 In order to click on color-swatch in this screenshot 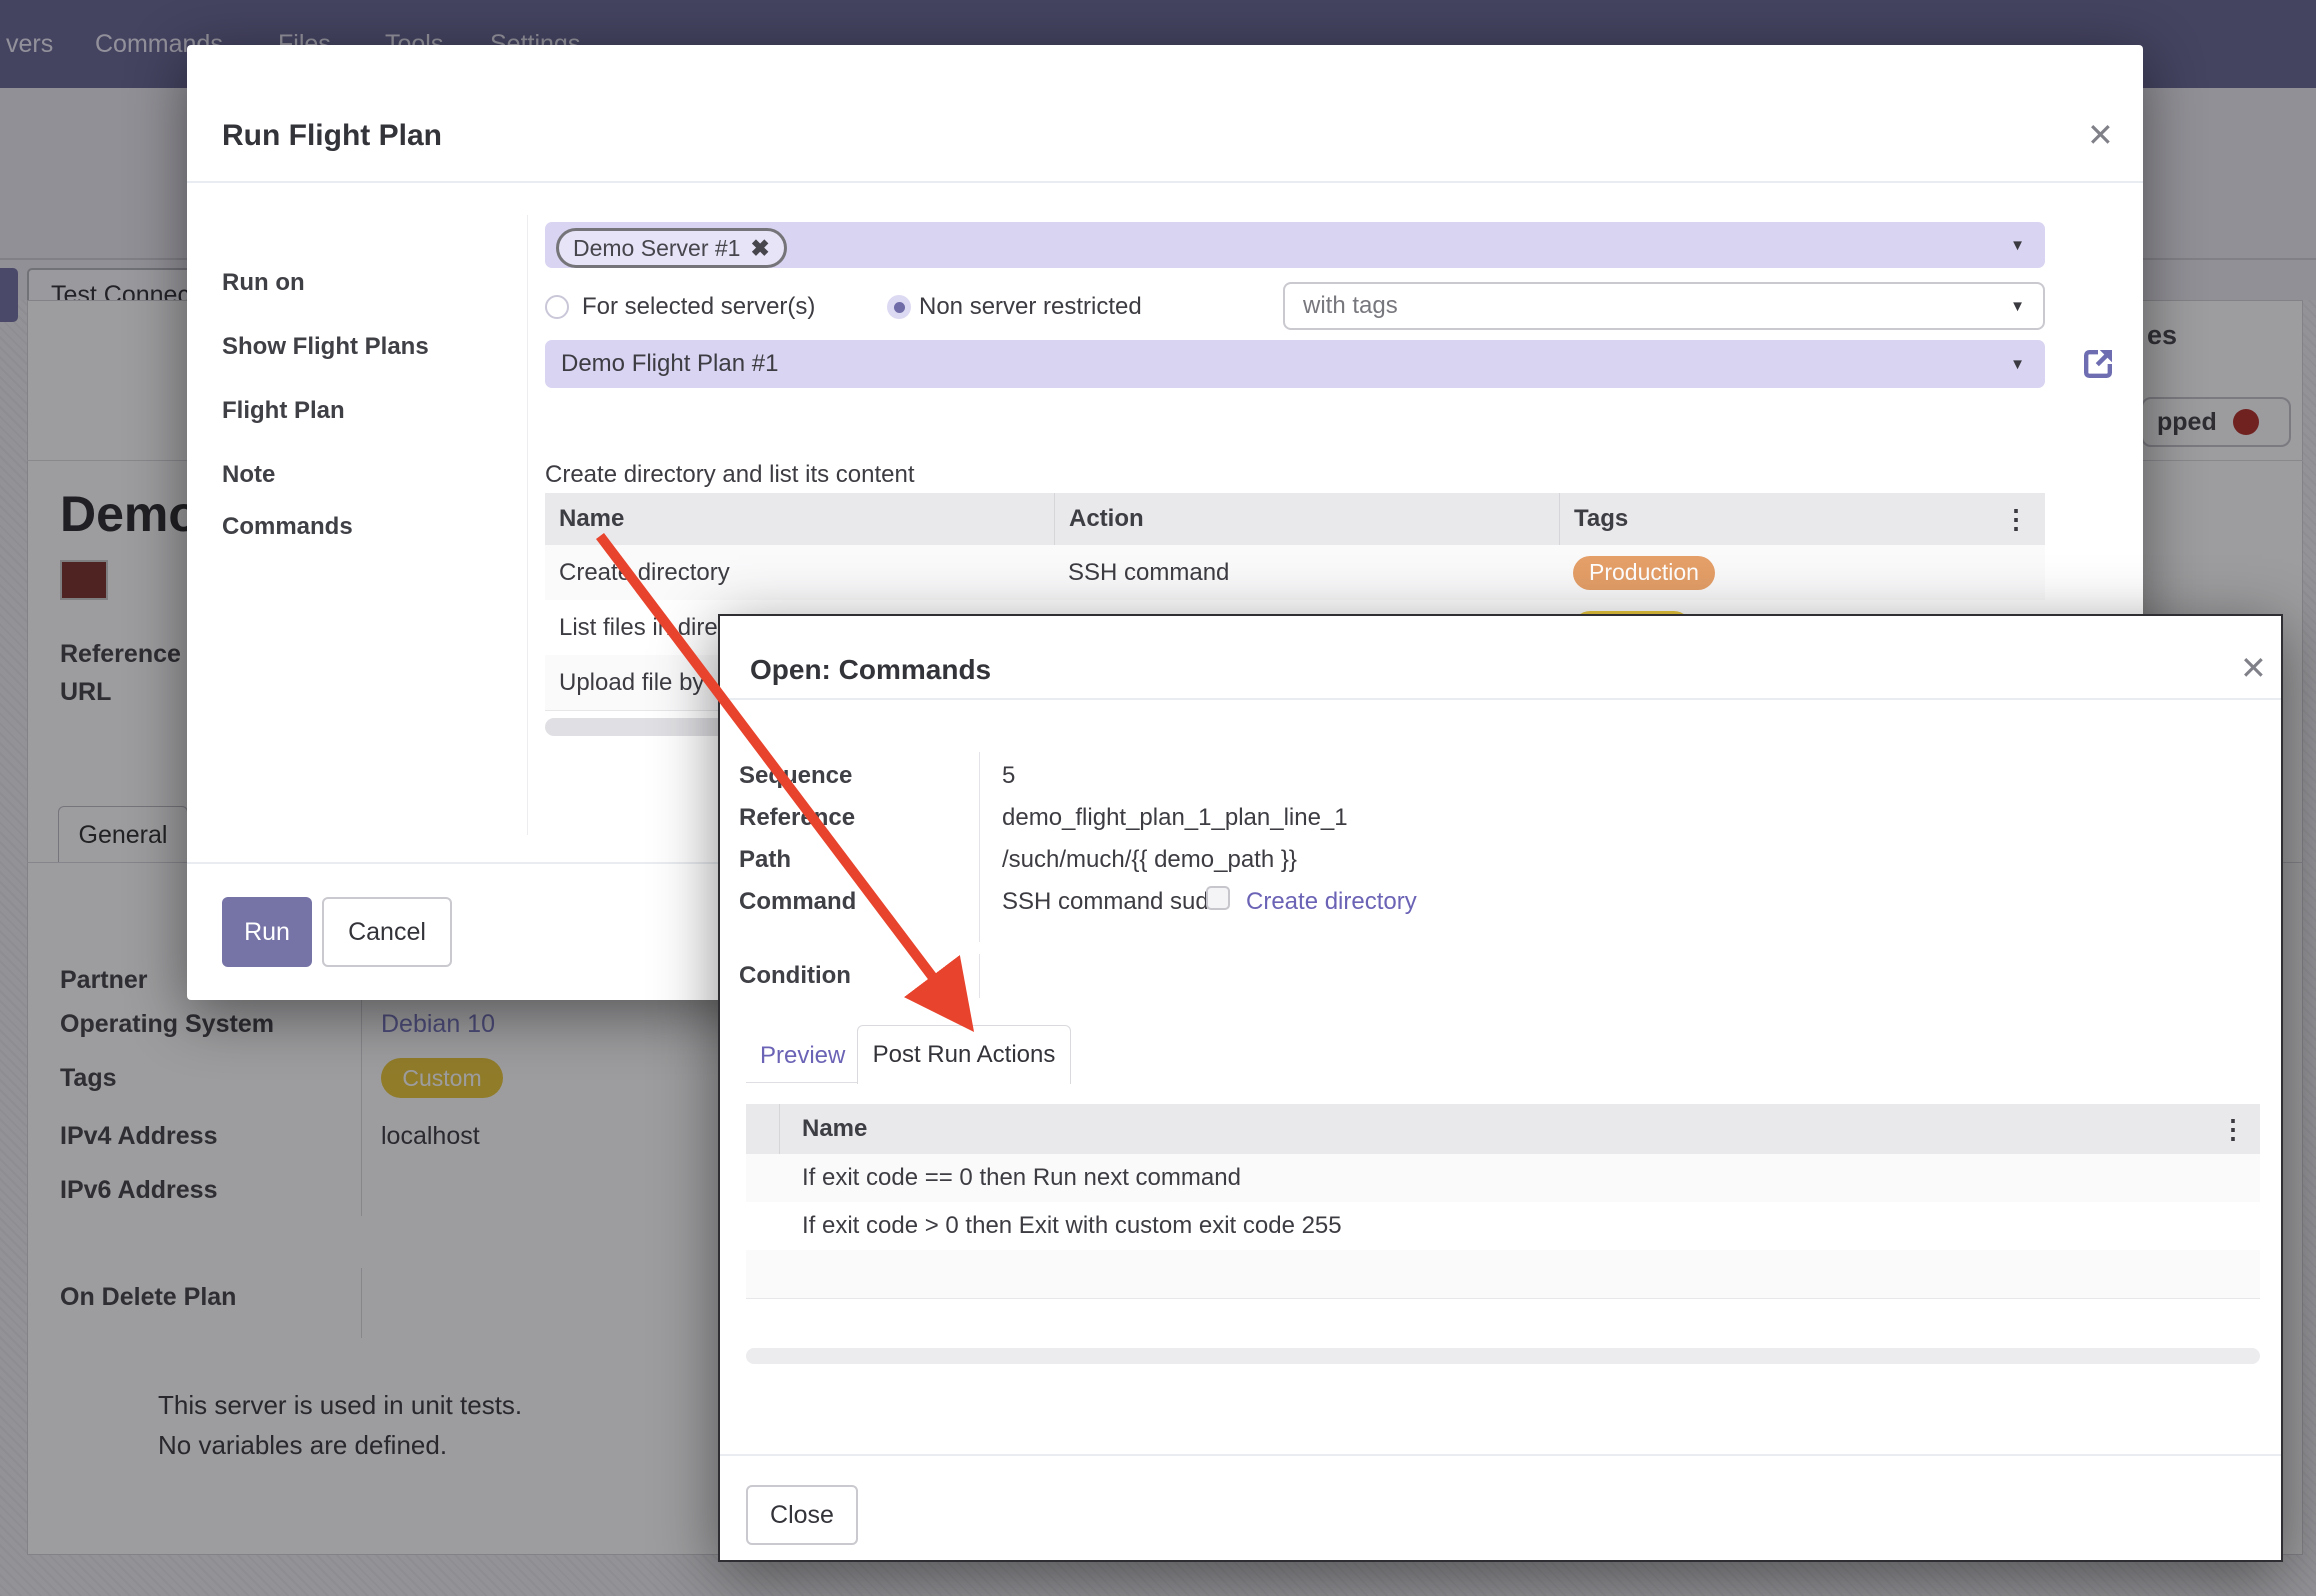, I will do `click(84, 580)`.